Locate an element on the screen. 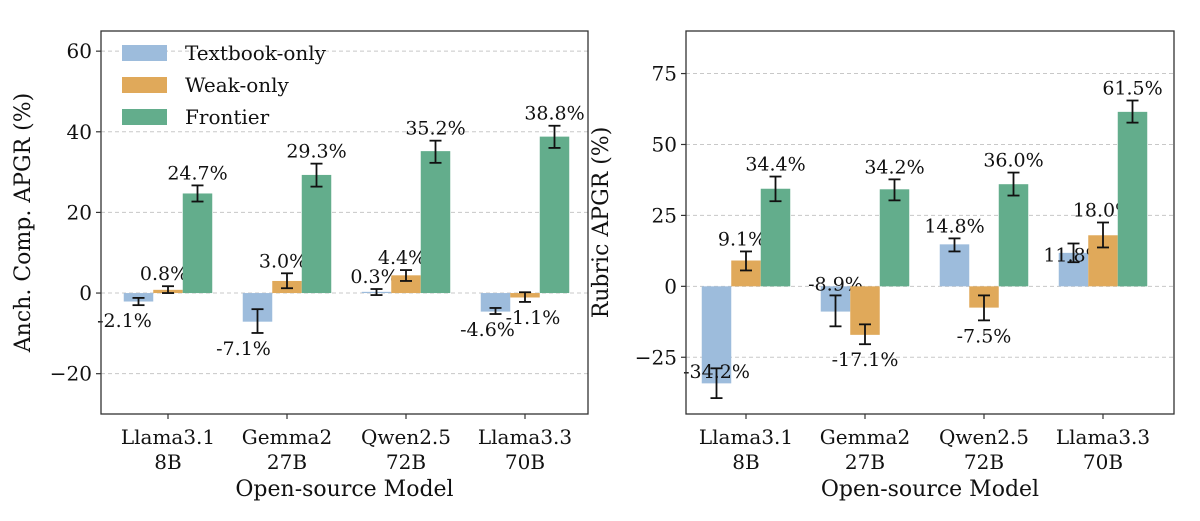 This screenshot has height=521, width=1200. y-tick-label: −20 is located at coordinates (71, 374).